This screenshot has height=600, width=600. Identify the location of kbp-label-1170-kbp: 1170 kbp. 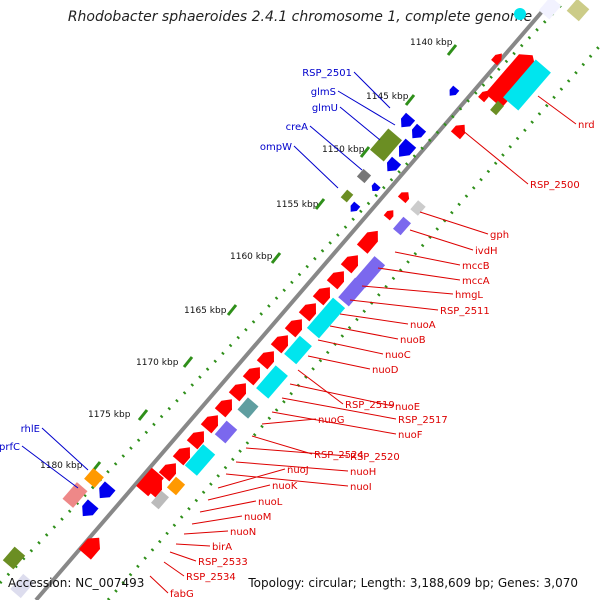
(157, 363).